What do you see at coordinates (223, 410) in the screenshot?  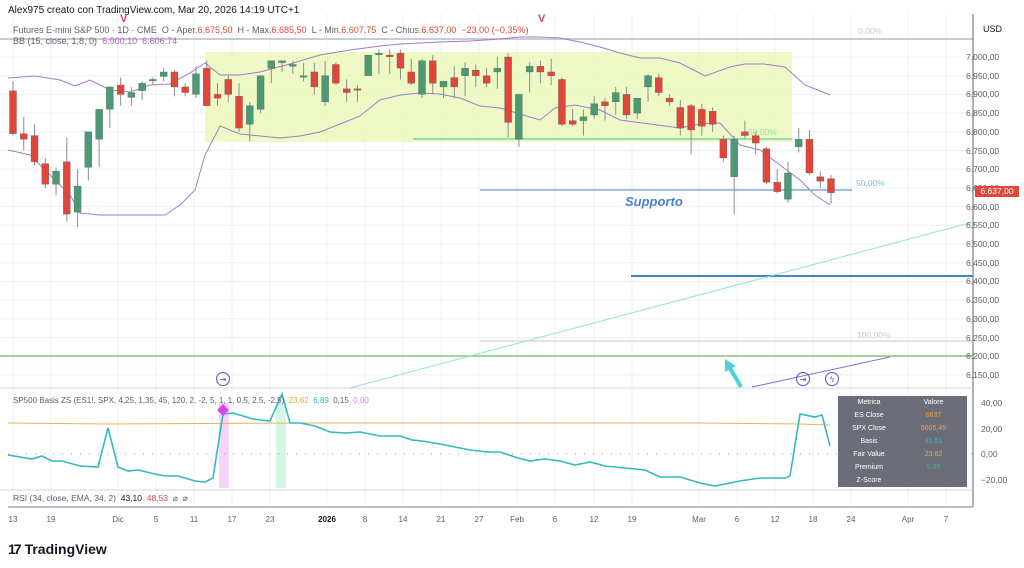 I see `diamond-marker-icon` at bounding box center [223, 410].